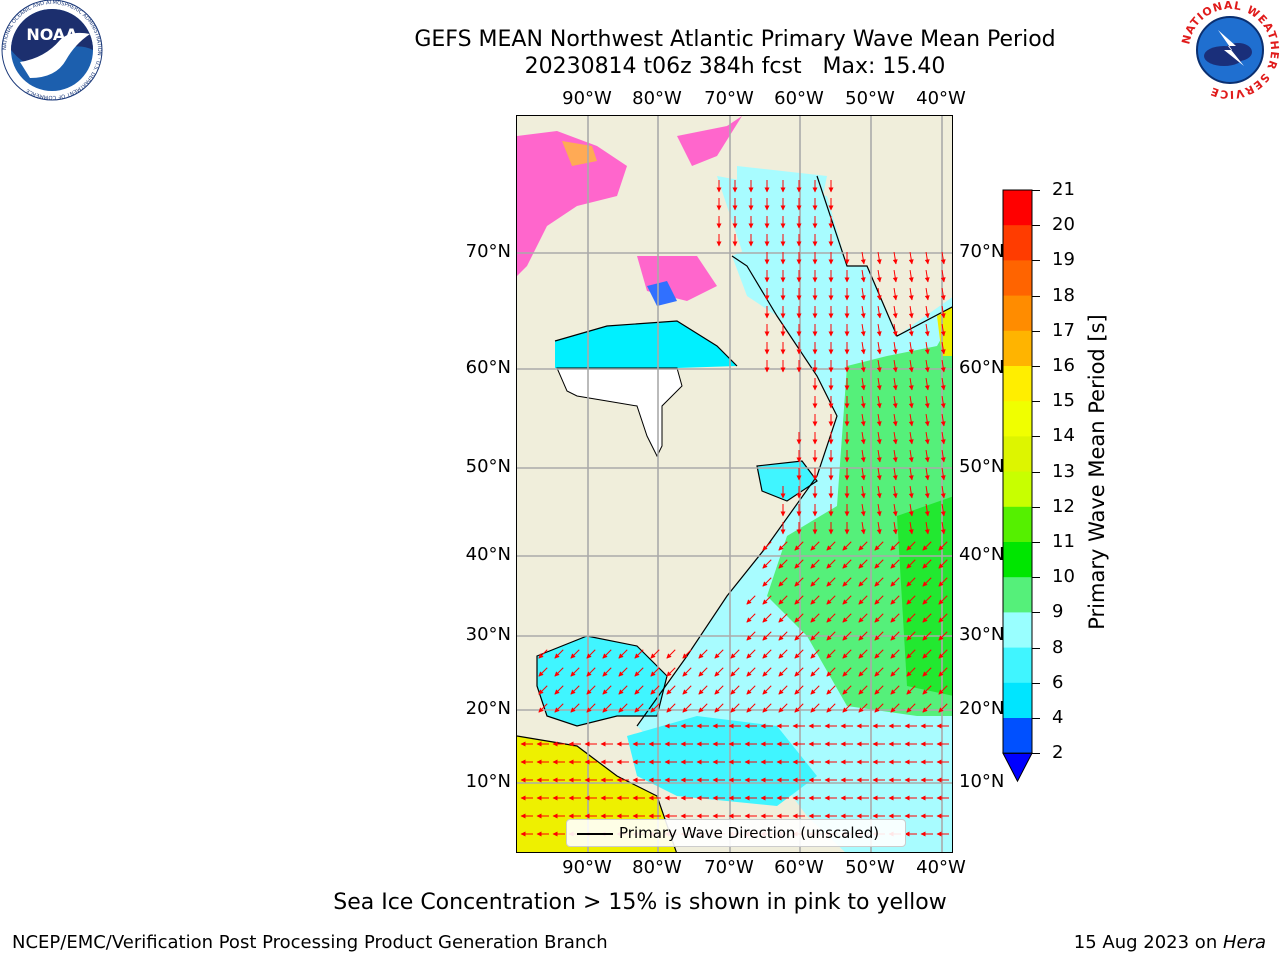 The height and width of the screenshot is (960, 1280). I want to click on legend-label: Primary Wave Direction (unscaled), so click(749, 833).